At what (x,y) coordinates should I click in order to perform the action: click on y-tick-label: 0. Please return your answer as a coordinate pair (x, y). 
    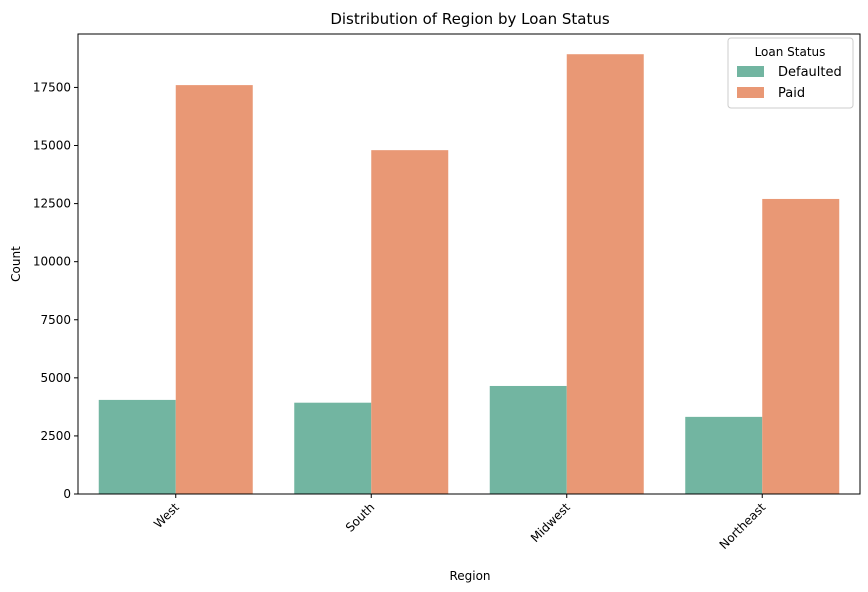
    Looking at the image, I should click on (67, 494).